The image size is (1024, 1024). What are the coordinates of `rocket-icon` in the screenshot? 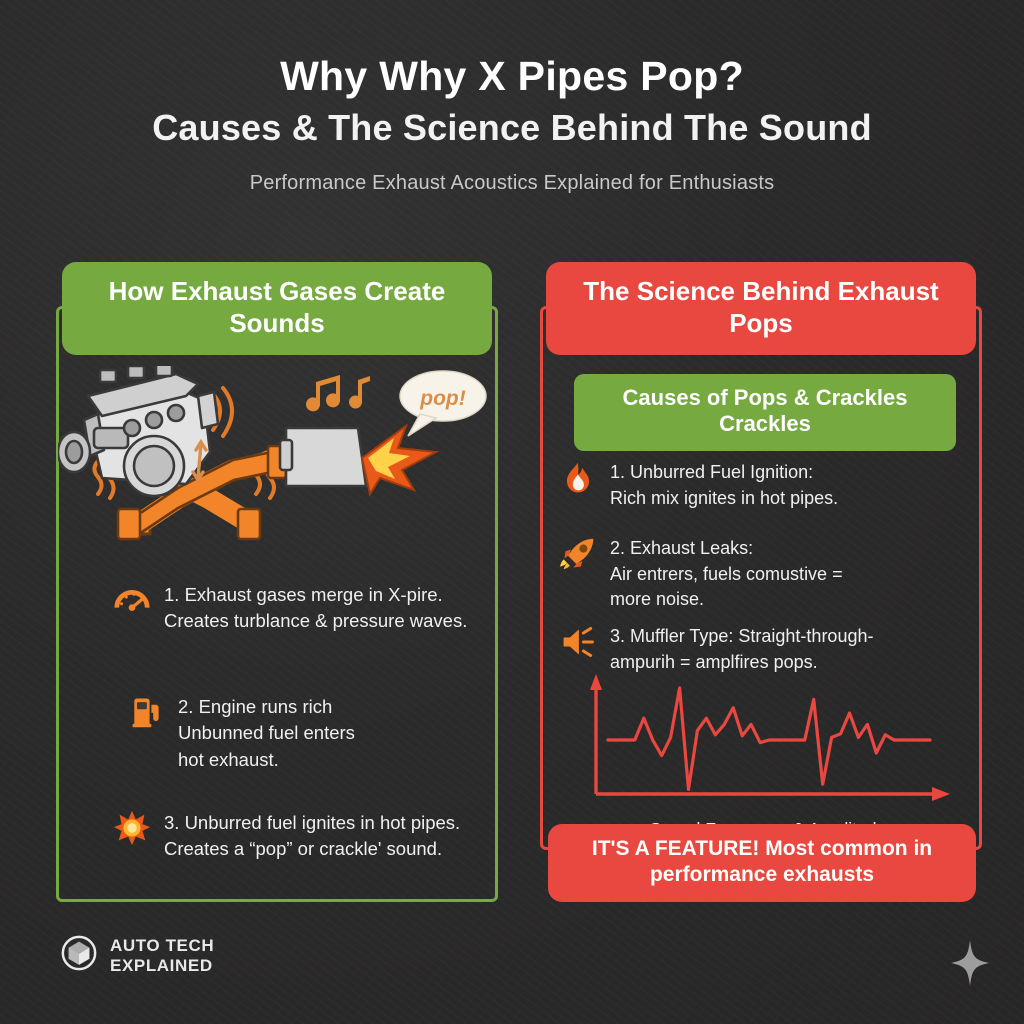 It's located at (578, 554).